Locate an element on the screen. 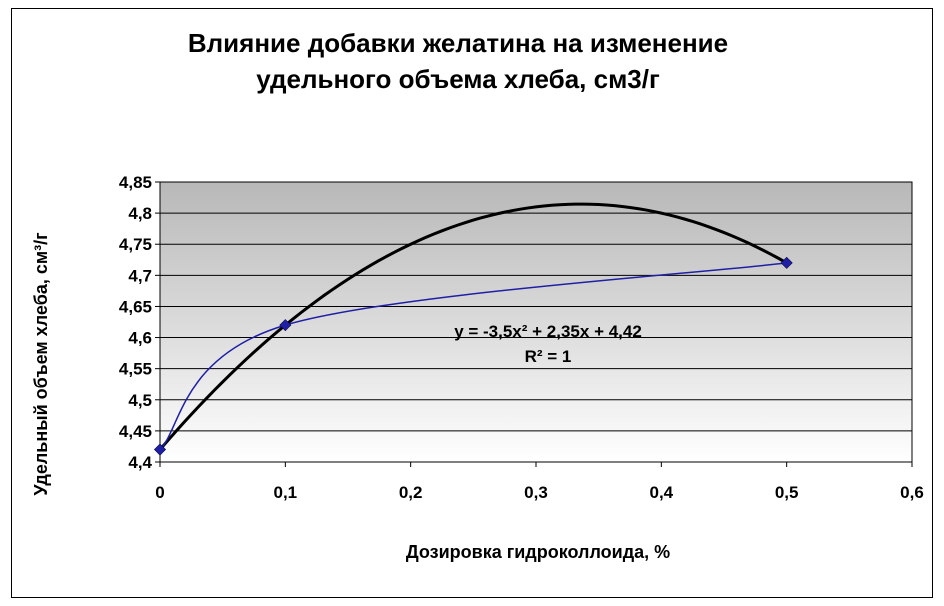 The image size is (944, 606). y-axis-title: Удельный объем хлеба, см³/г is located at coordinates (41, 364).